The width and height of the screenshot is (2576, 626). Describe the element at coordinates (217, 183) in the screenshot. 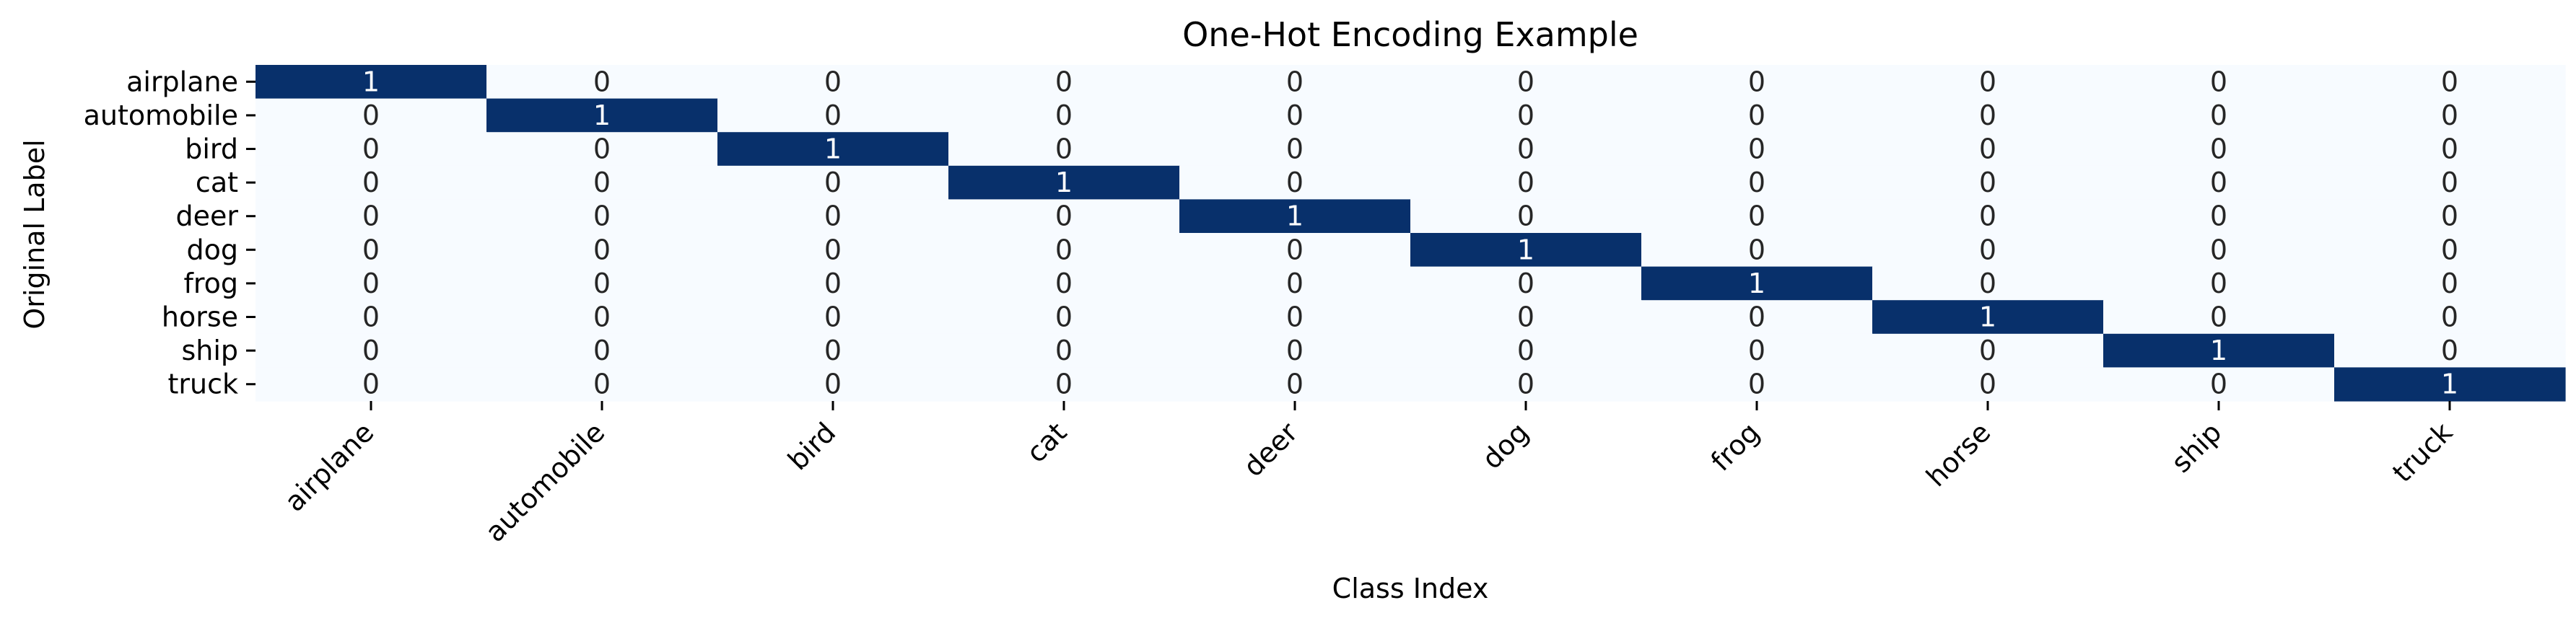

I see `y-tick-label: cat` at that location.